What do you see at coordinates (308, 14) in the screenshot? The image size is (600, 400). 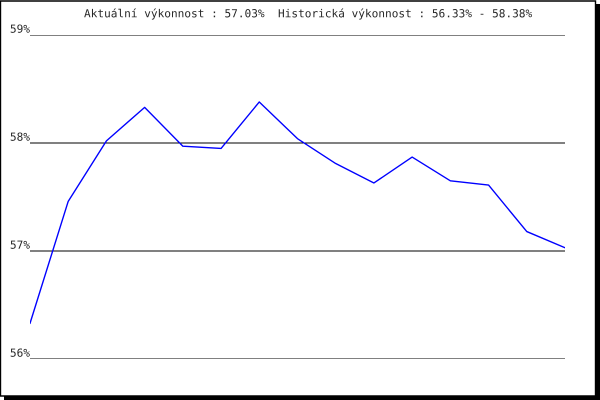 I see `chart-title: Aktuální výkonnost : 57.03% Historická výkonnost : 56.33% - 58.38%` at bounding box center [308, 14].